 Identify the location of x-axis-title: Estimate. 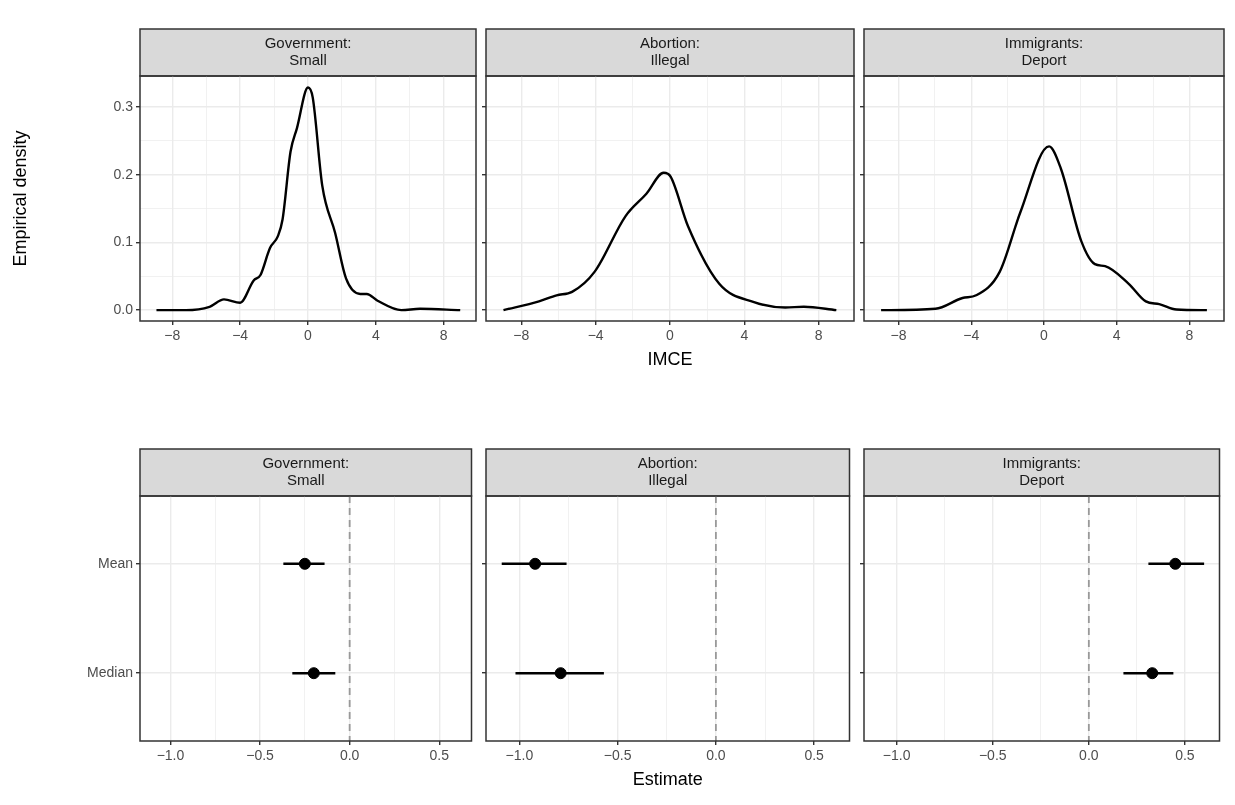
(667, 779).